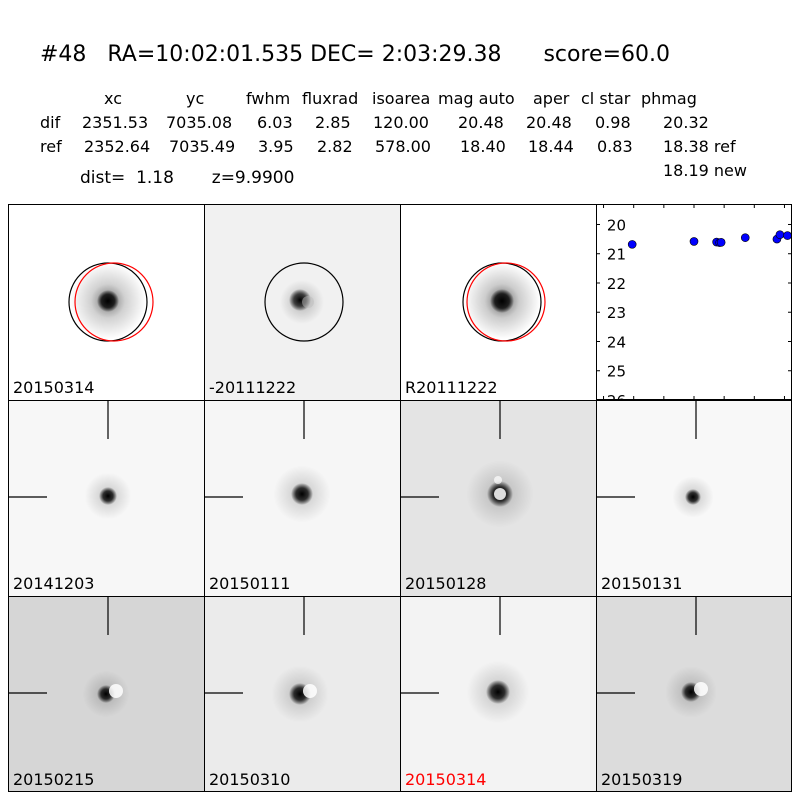  What do you see at coordinates (483, 146) in the screenshot?
I see `ref-mag-auto: 18.40` at bounding box center [483, 146].